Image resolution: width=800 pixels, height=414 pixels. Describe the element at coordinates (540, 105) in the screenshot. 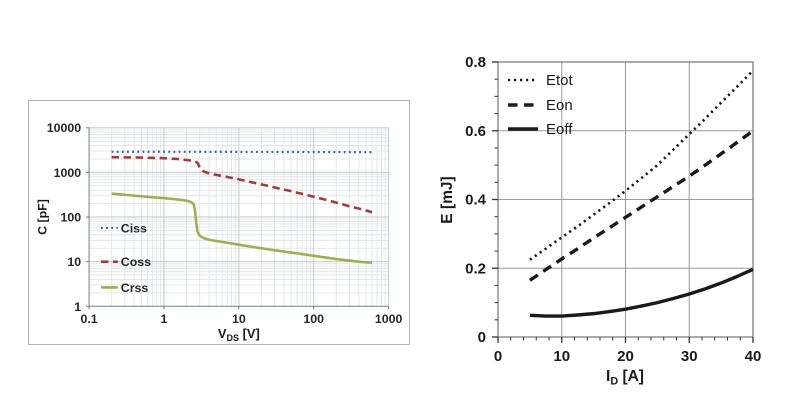

I see `legend-item-eon: Eon` at that location.